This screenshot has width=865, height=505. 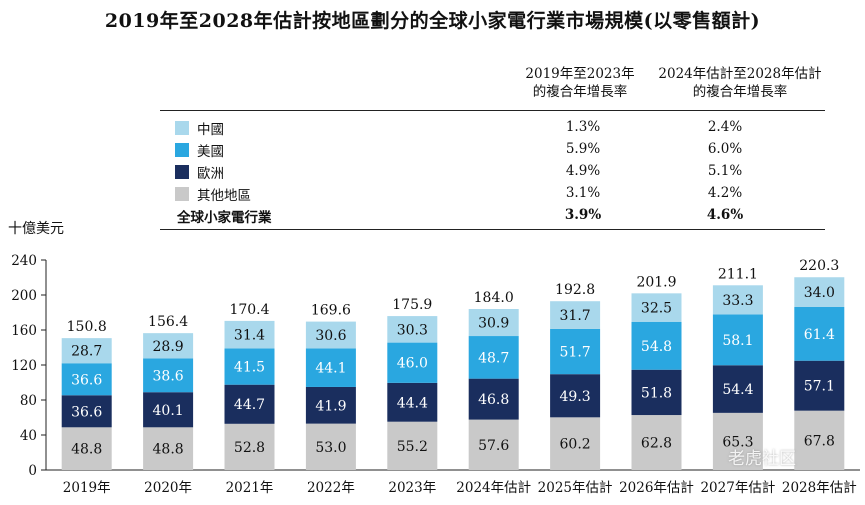 I want to click on bar-segment-label-5-0: 57.6, so click(x=493, y=446).